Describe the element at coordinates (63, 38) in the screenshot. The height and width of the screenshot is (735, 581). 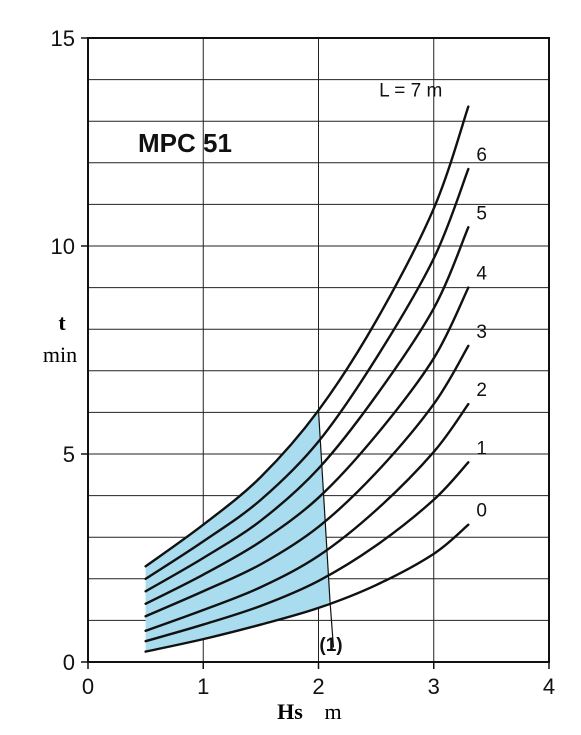
I see `y-tick-label: 15` at that location.